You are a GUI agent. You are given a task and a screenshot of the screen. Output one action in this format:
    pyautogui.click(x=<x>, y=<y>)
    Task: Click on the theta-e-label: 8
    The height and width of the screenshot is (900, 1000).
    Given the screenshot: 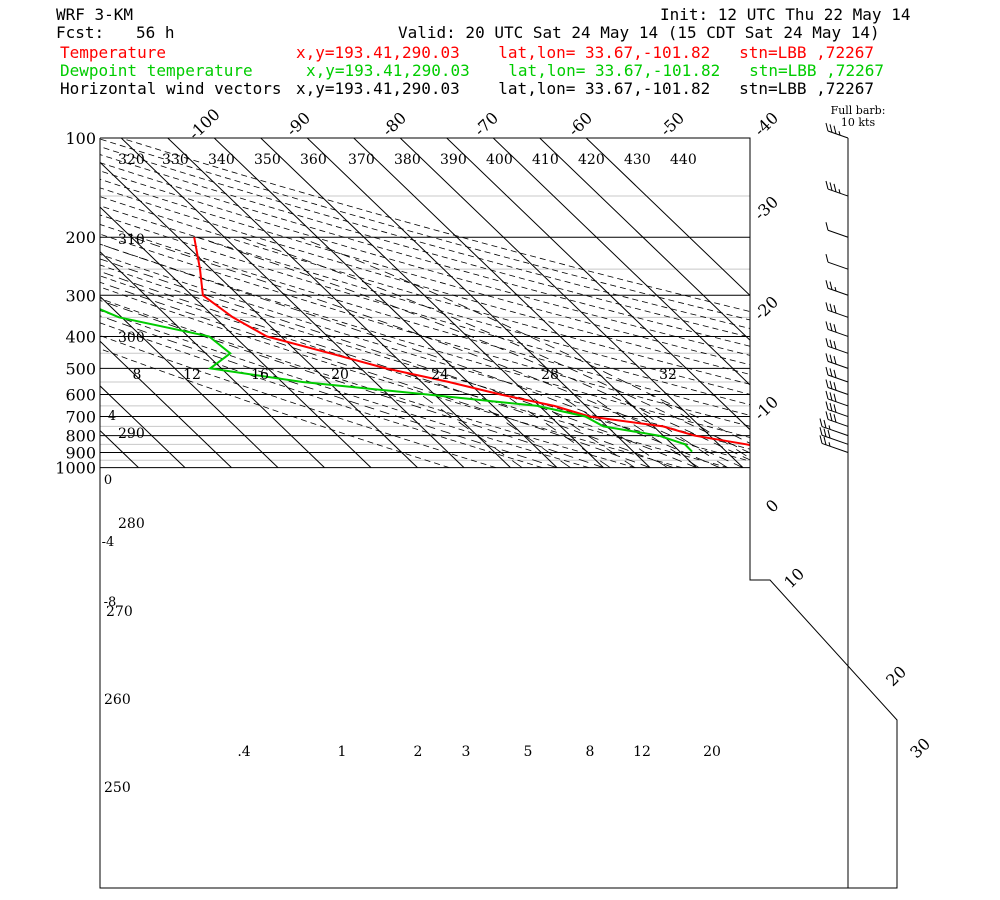 What is the action you would take?
    pyautogui.click(x=137, y=375)
    